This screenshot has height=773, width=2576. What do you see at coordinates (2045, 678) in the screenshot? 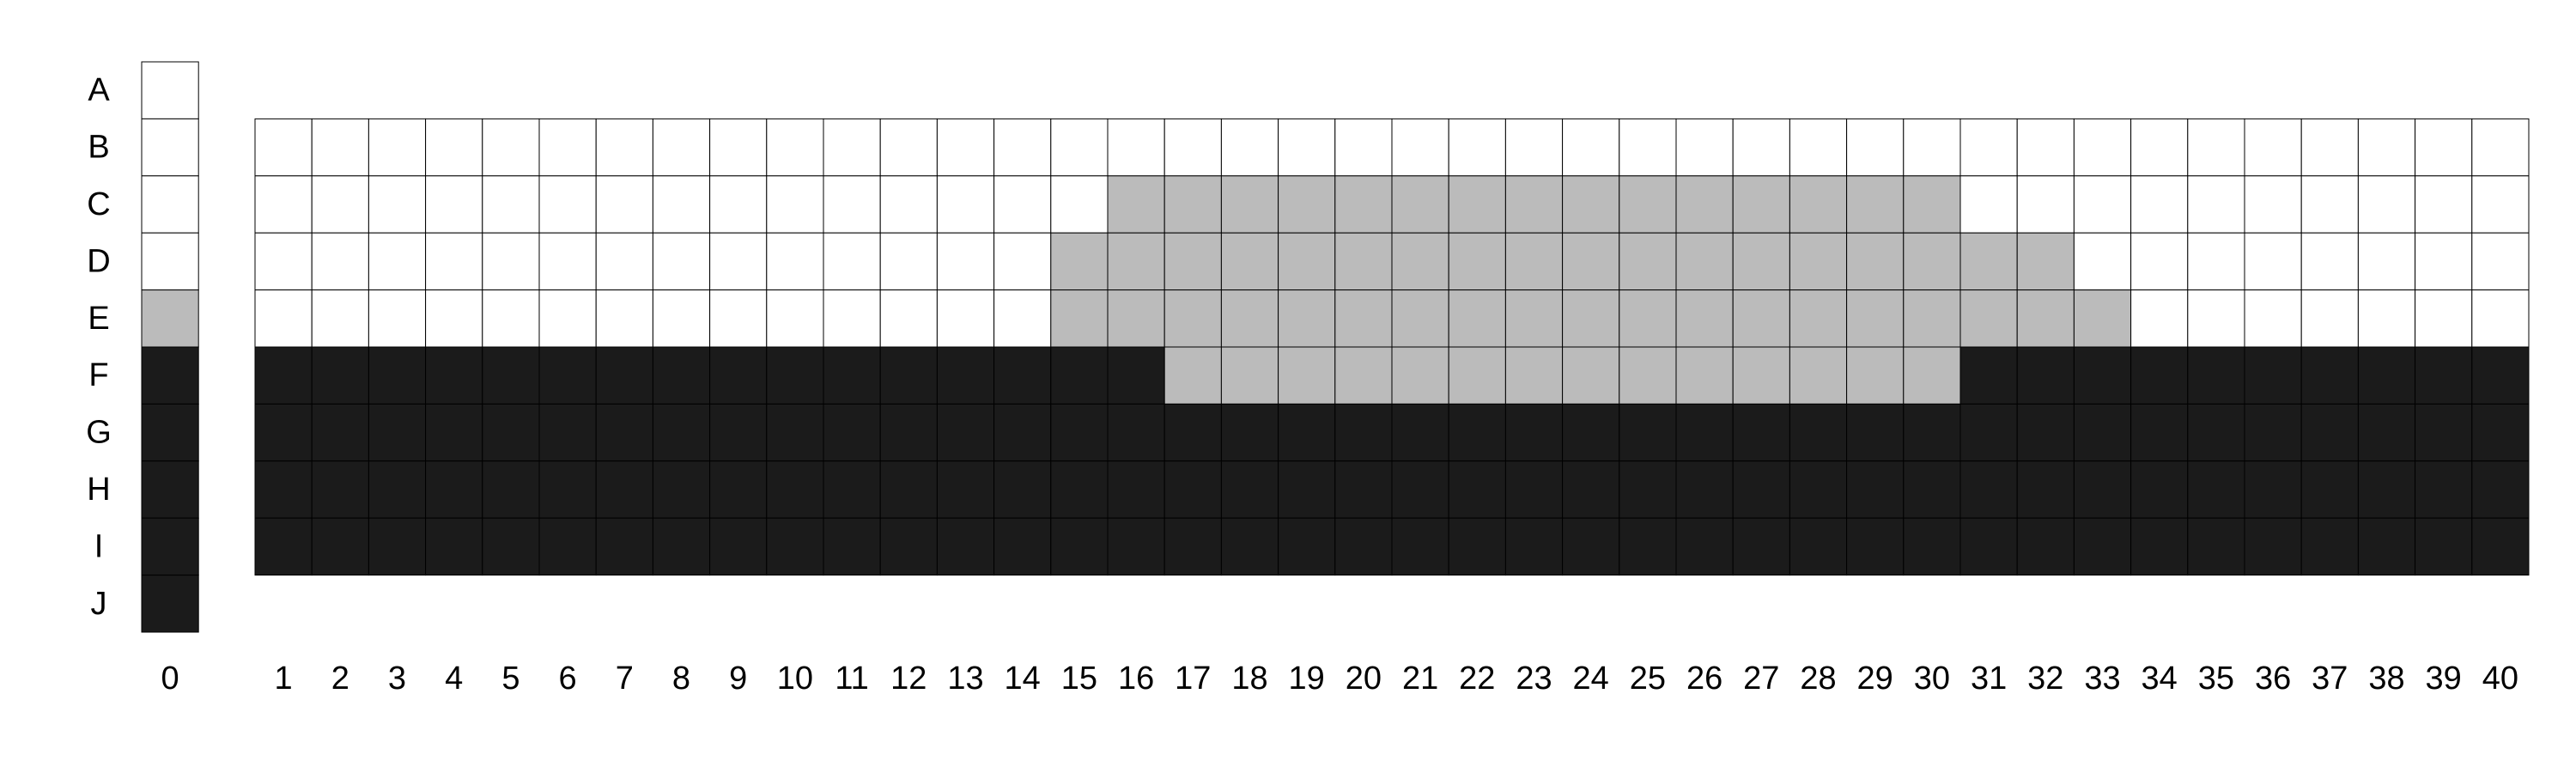
I see `column-label-32: 32` at bounding box center [2045, 678].